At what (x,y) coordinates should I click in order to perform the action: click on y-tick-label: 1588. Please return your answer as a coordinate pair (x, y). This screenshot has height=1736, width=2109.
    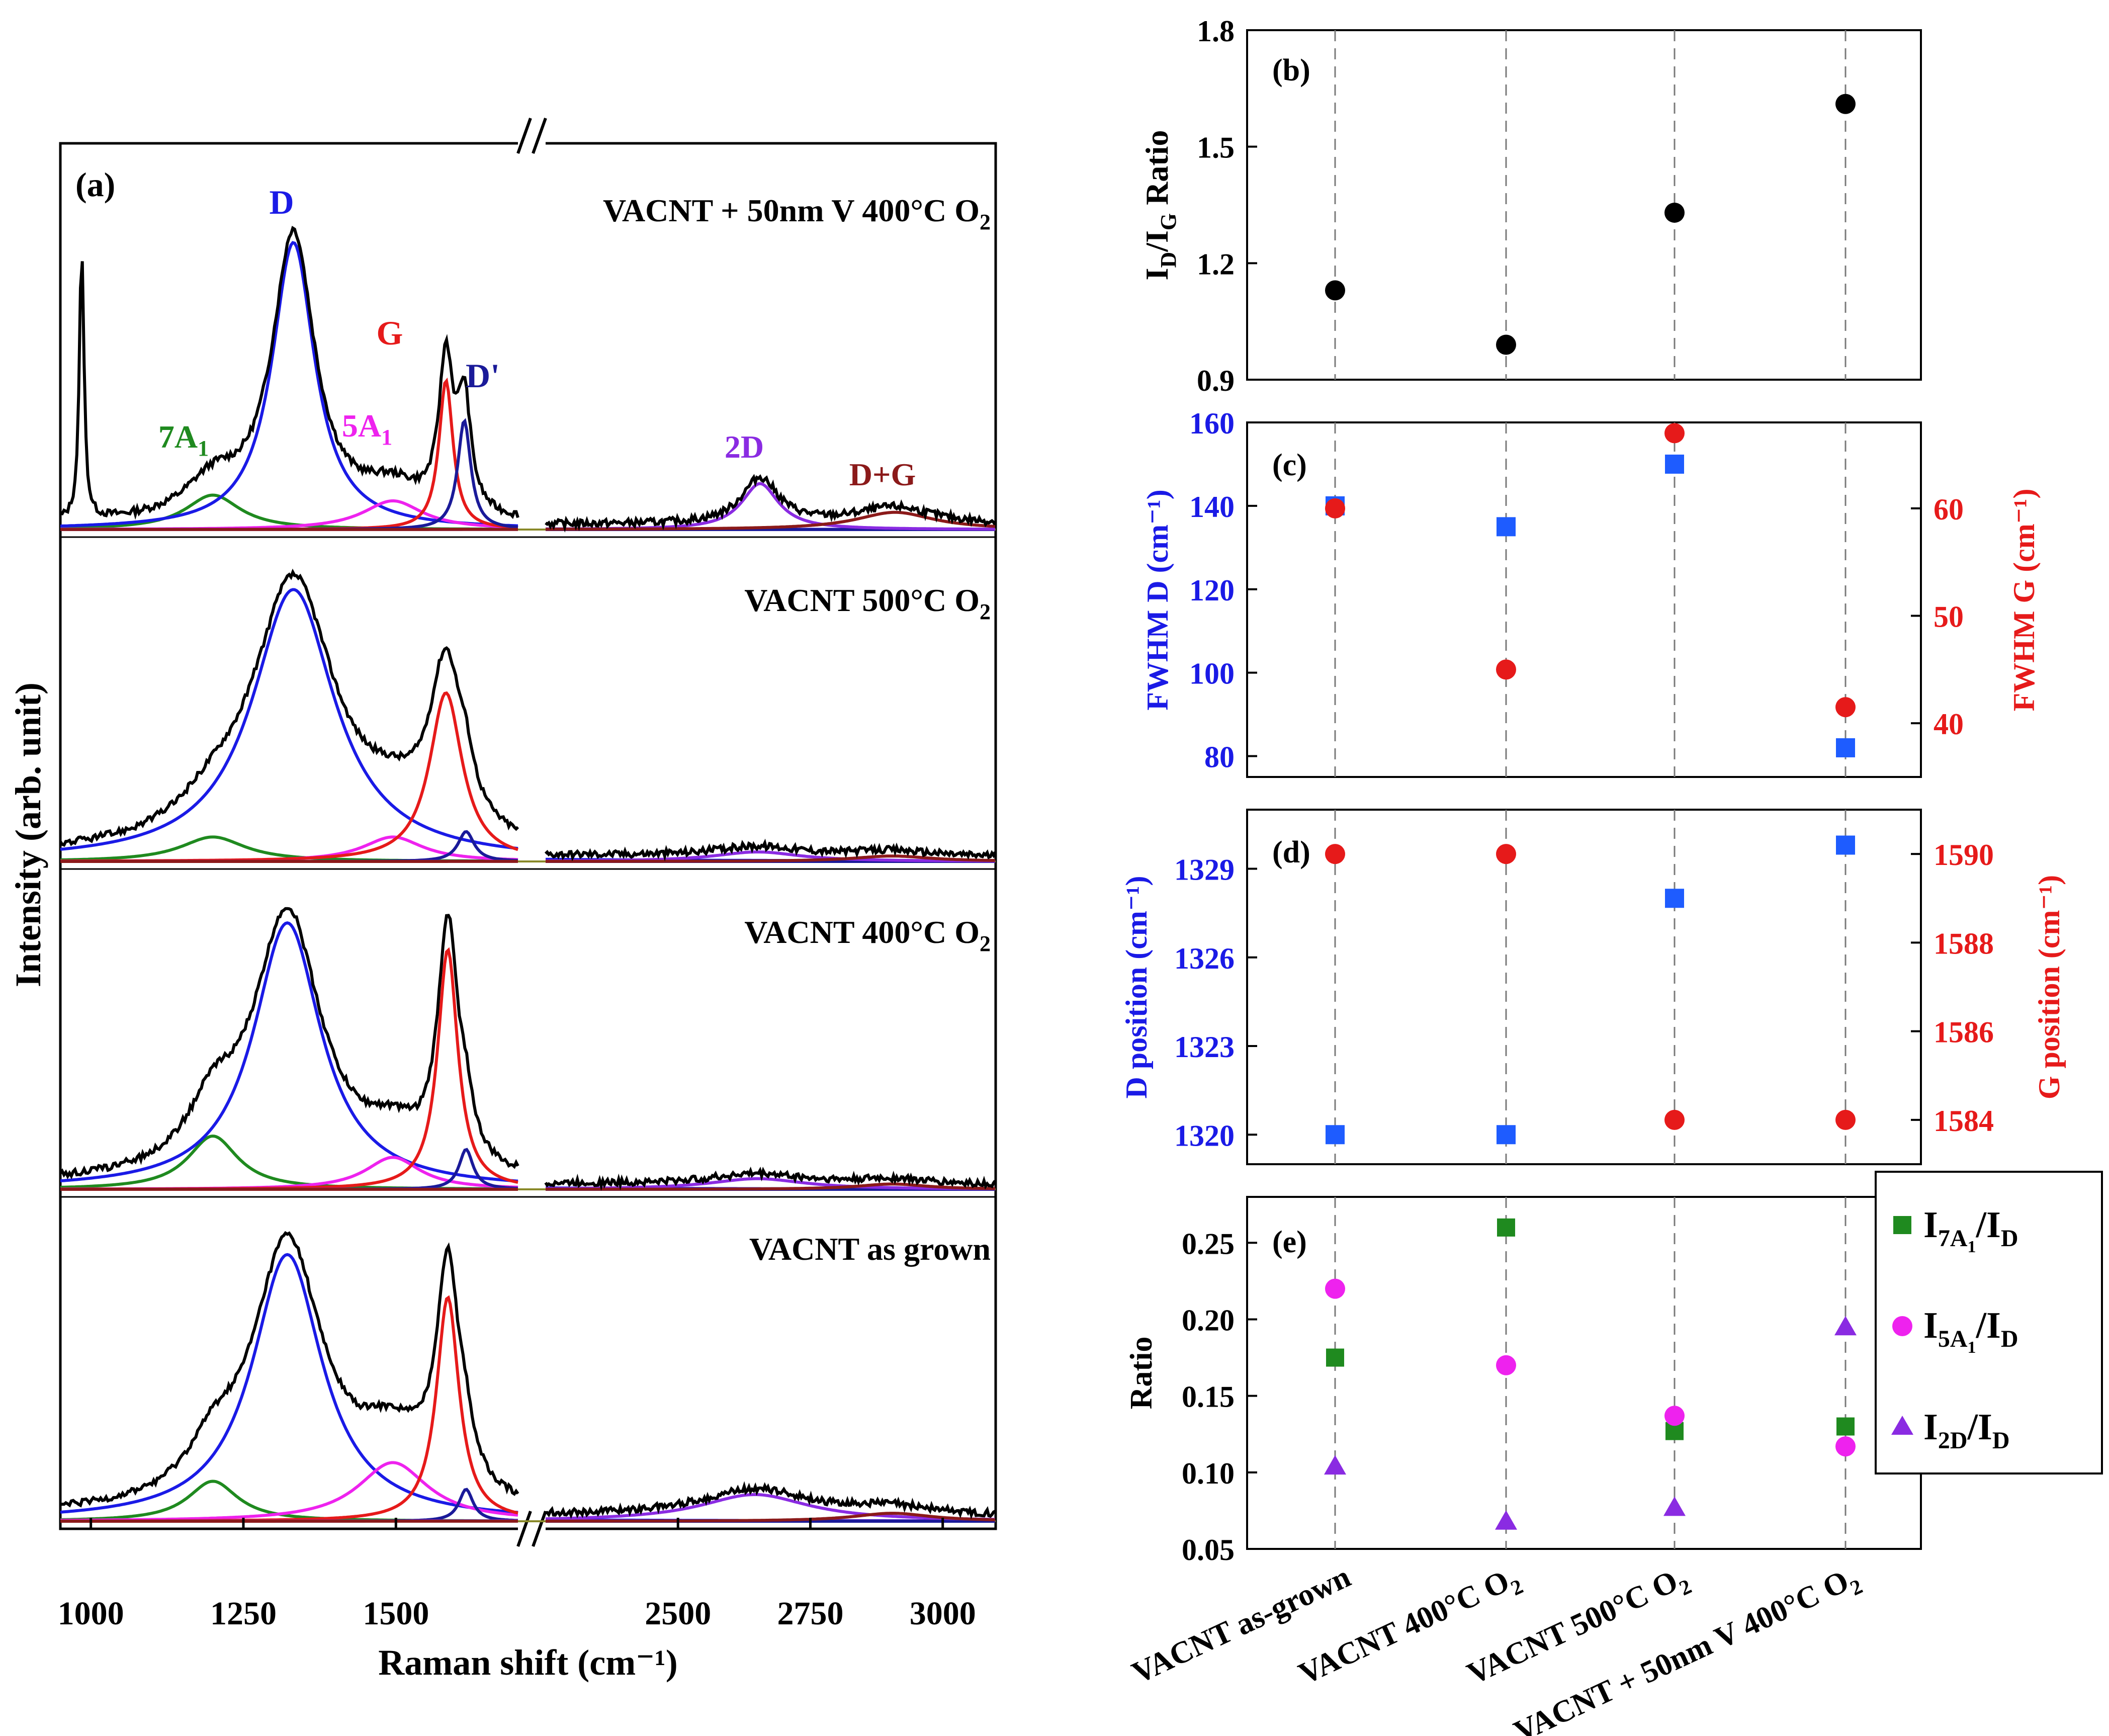
    Looking at the image, I should click on (1964, 944).